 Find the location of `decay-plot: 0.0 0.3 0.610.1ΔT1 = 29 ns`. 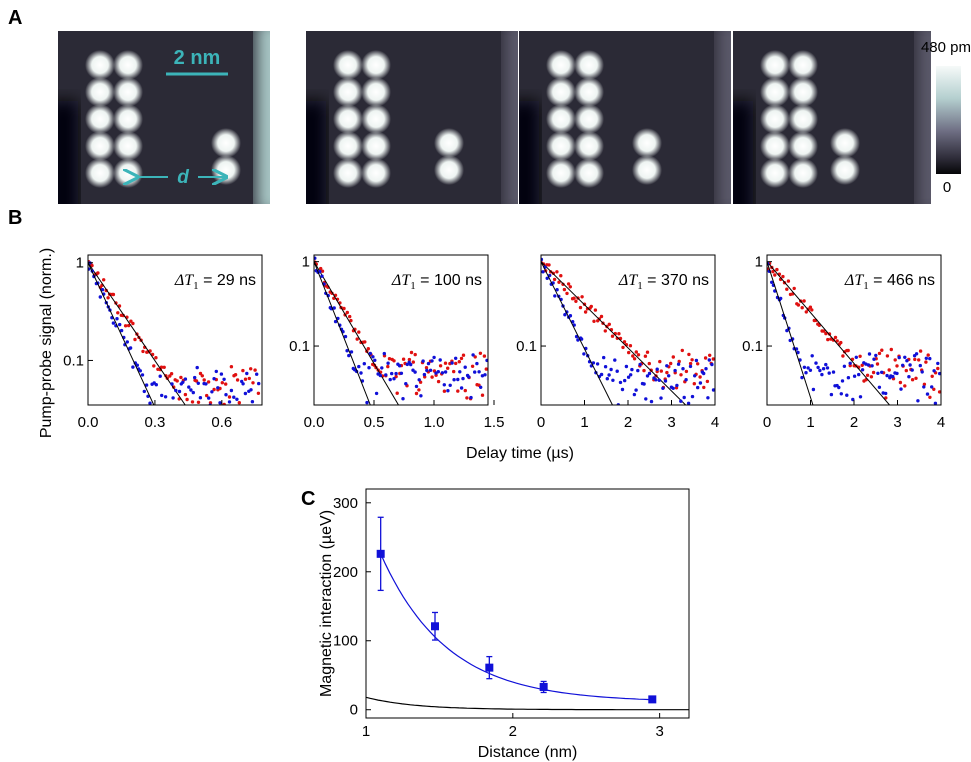

decay-plot: 0.0 0.3 0.610.1ΔT1 = 29 ns is located at coordinates (162, 343).